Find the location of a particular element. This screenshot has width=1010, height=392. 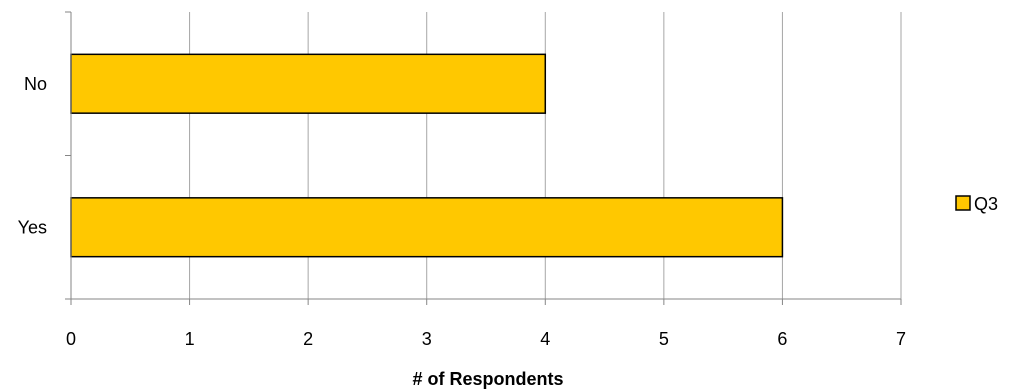

legend: Q3 is located at coordinates (976, 204).